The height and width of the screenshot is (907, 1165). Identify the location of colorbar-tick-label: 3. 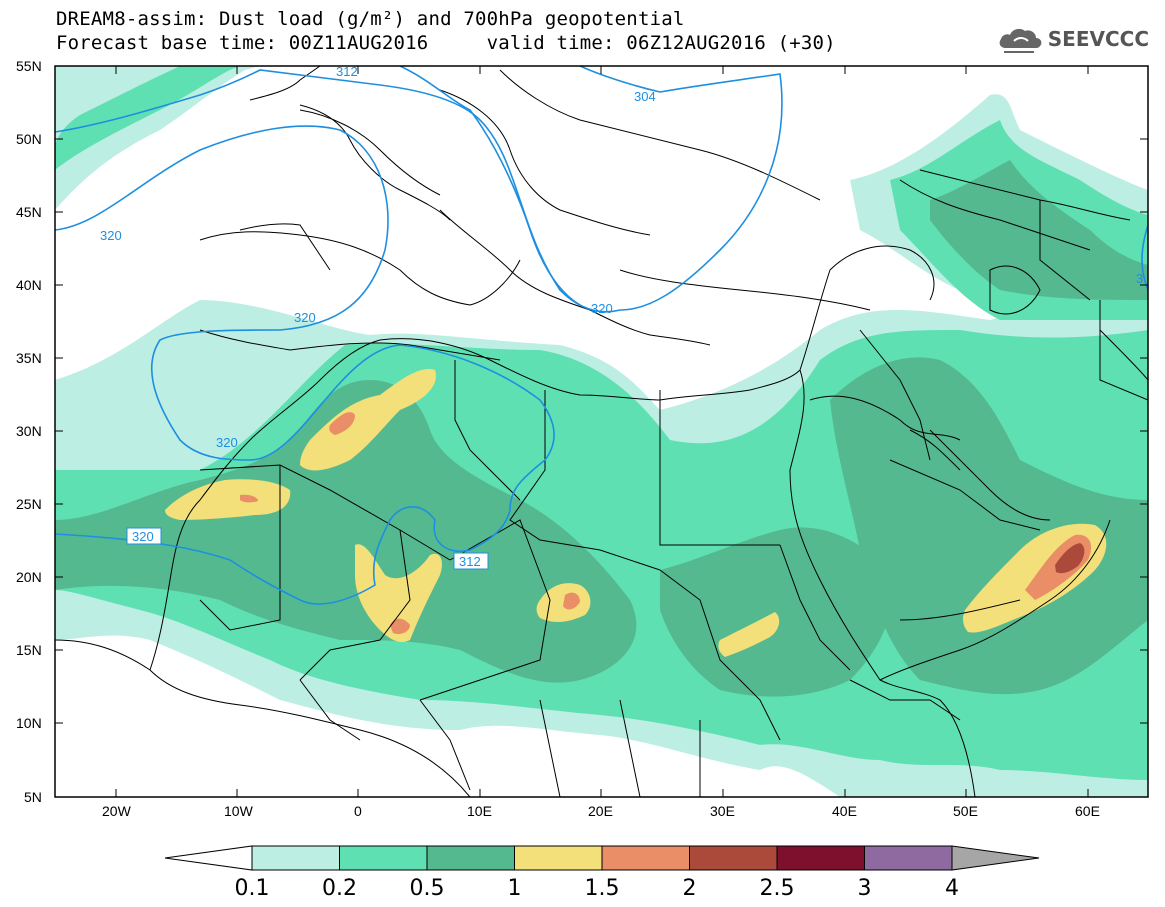
(865, 888).